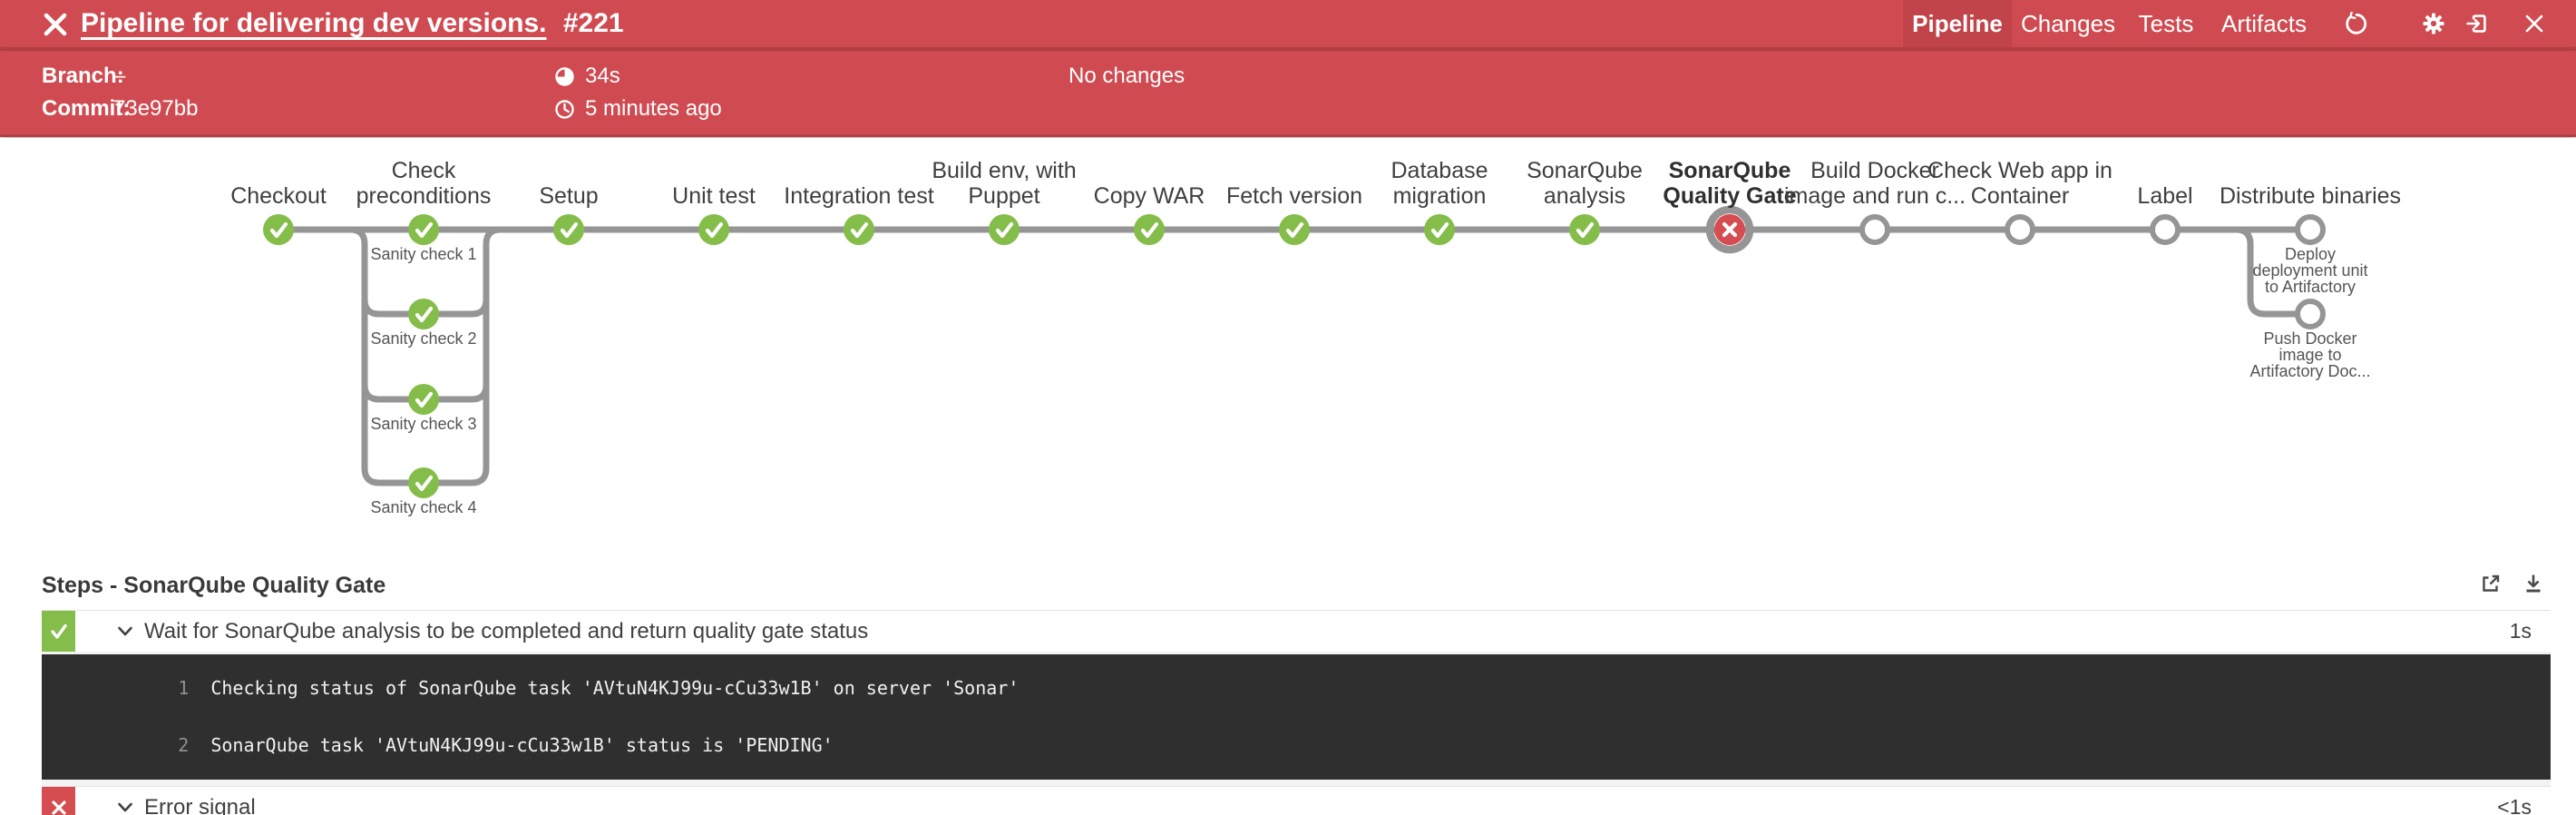 This screenshot has height=815, width=2576. What do you see at coordinates (184, 745) in the screenshot?
I see `log-line-number: 2` at bounding box center [184, 745].